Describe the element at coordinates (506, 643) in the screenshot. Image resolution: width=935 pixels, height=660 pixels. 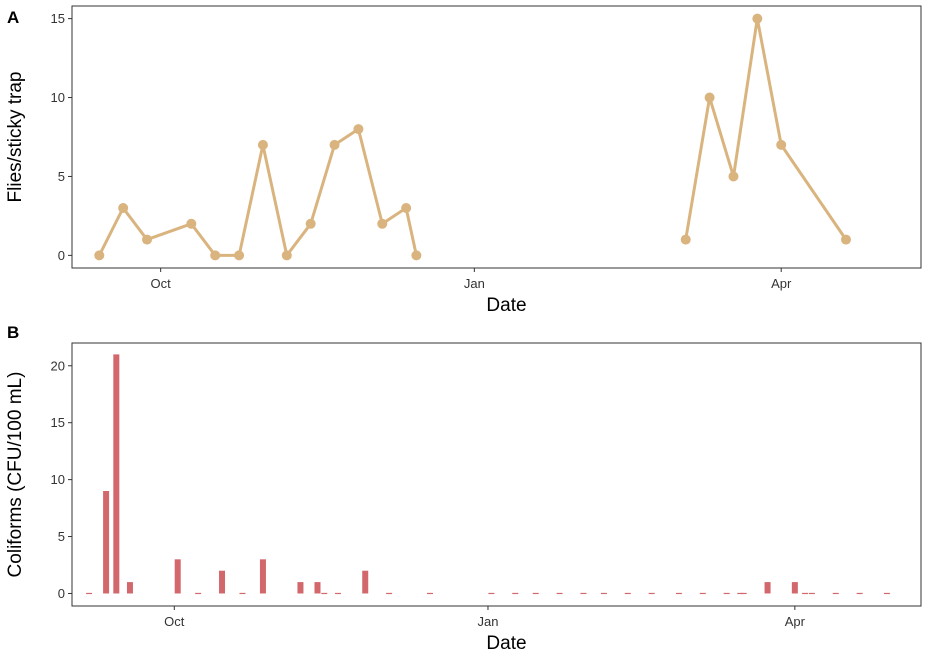
I see `panel-b-x-axis-title: Date` at that location.